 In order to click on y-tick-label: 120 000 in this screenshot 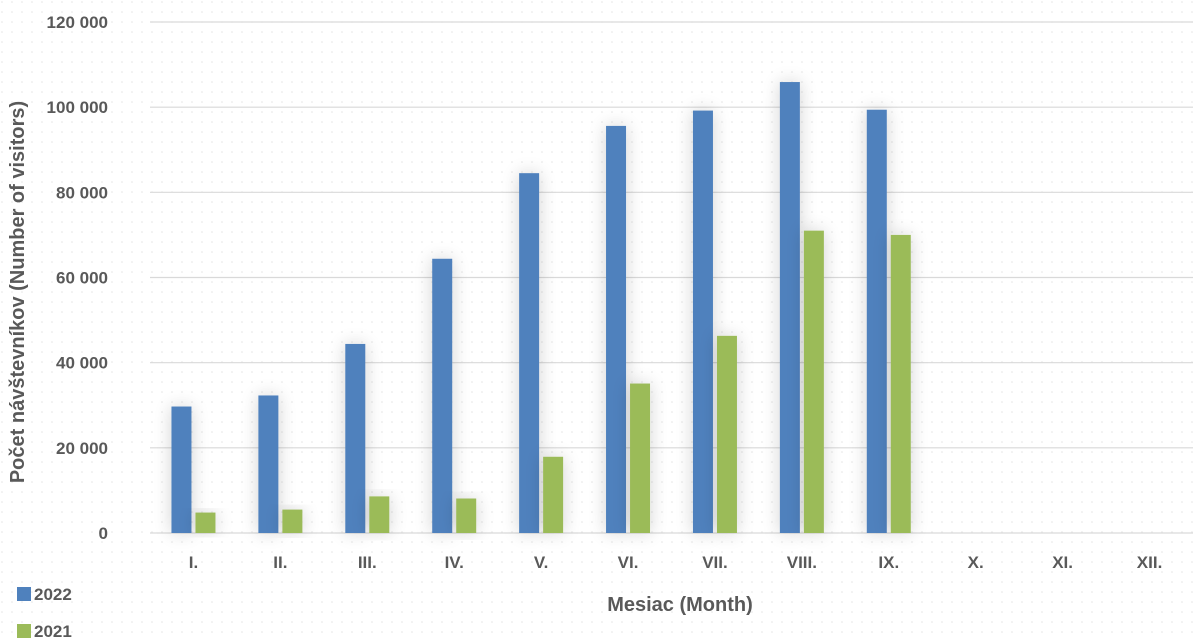, I will do `click(77, 22)`.